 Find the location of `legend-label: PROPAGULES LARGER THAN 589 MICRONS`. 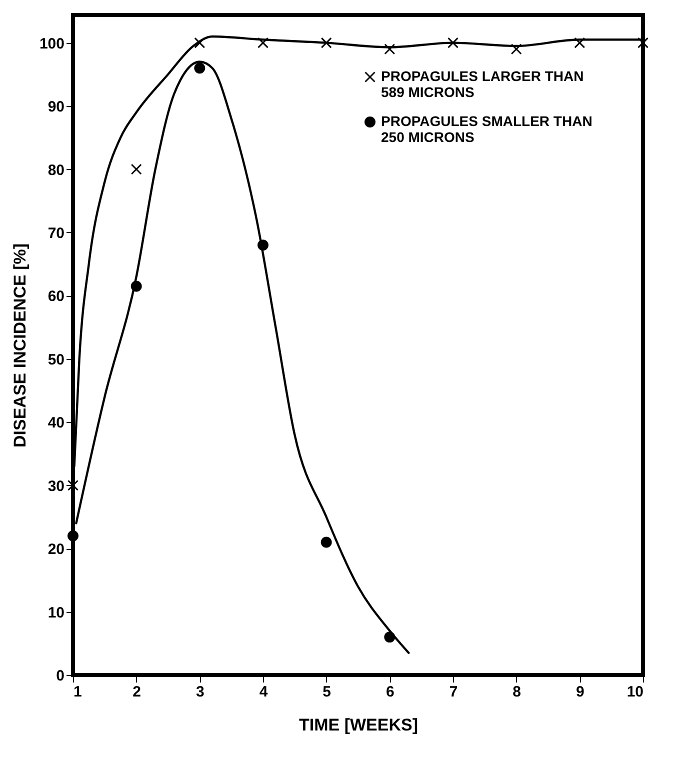

legend-label: PROPAGULES LARGER THAN 589 MICRONS is located at coordinates (482, 84).